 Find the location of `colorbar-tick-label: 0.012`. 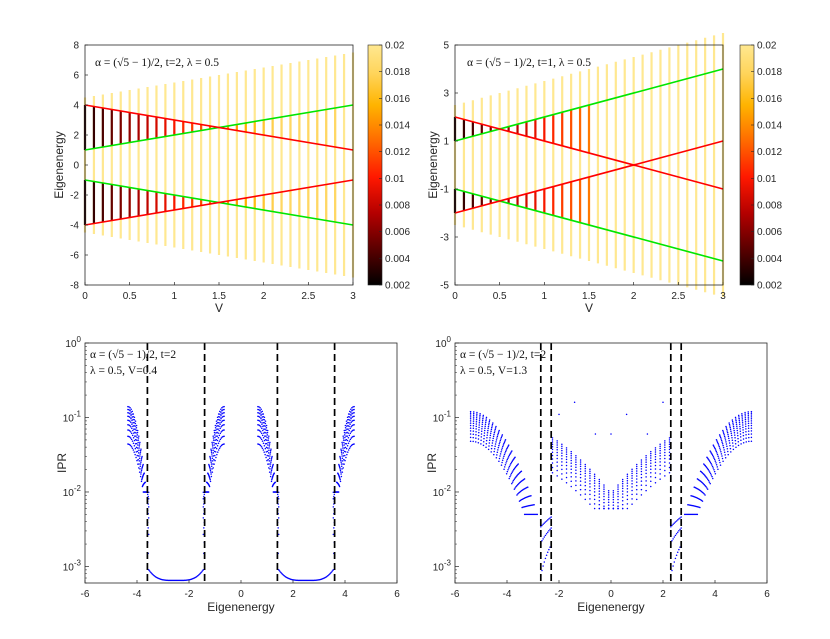

colorbar-tick-label: 0.012 is located at coordinates (769, 152).